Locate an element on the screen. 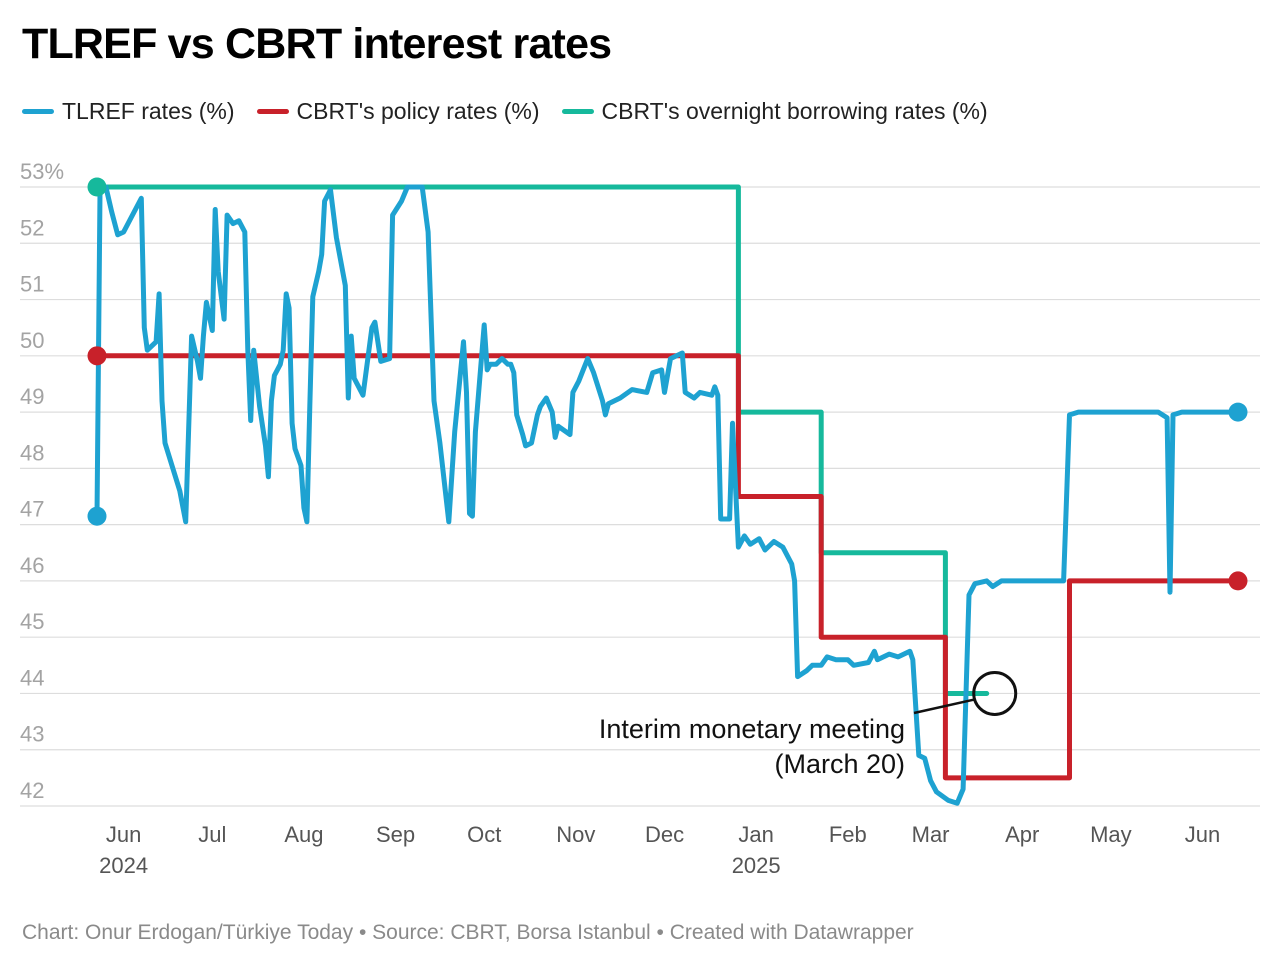  legend-item-tlref: TLREF rates (%) is located at coordinates (128, 111).